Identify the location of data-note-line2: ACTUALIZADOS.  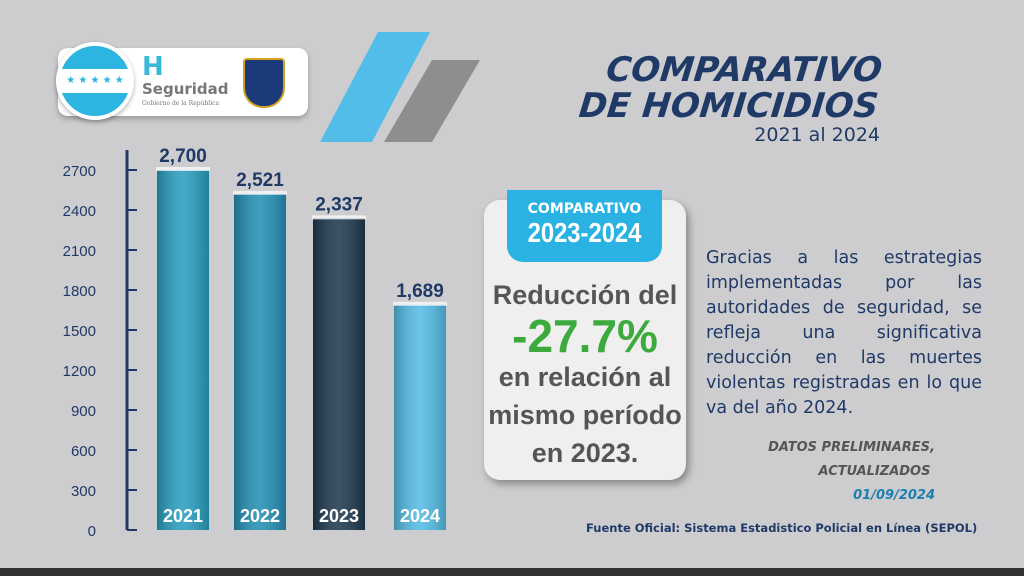
(874, 471).